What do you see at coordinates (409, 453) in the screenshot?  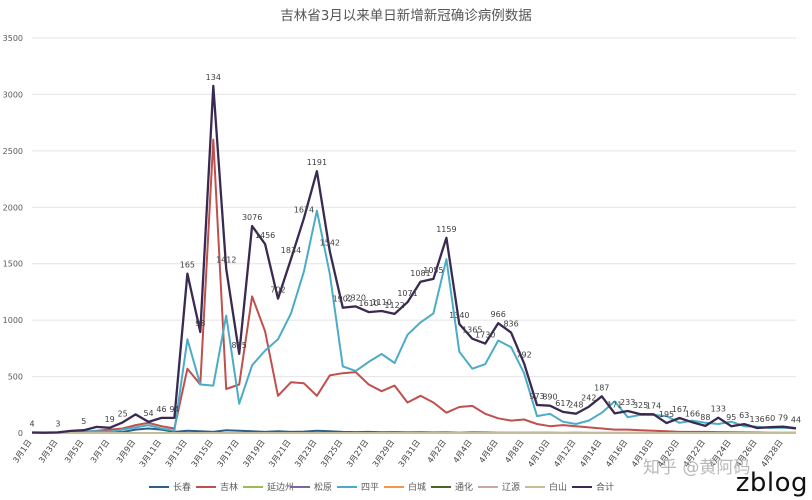 I see `x-tick-label: 3月31日` at bounding box center [409, 453].